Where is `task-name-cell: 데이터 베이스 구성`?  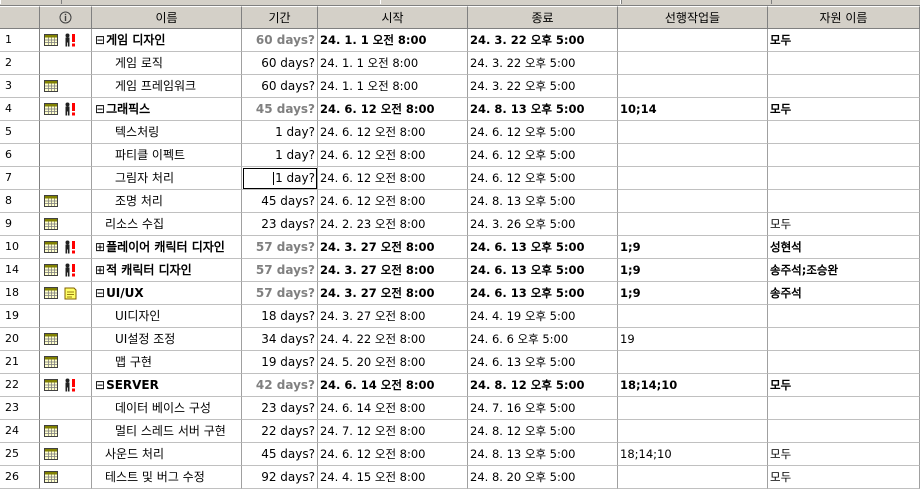 task-name-cell: 데이터 베이스 구성 is located at coordinates (167, 408).